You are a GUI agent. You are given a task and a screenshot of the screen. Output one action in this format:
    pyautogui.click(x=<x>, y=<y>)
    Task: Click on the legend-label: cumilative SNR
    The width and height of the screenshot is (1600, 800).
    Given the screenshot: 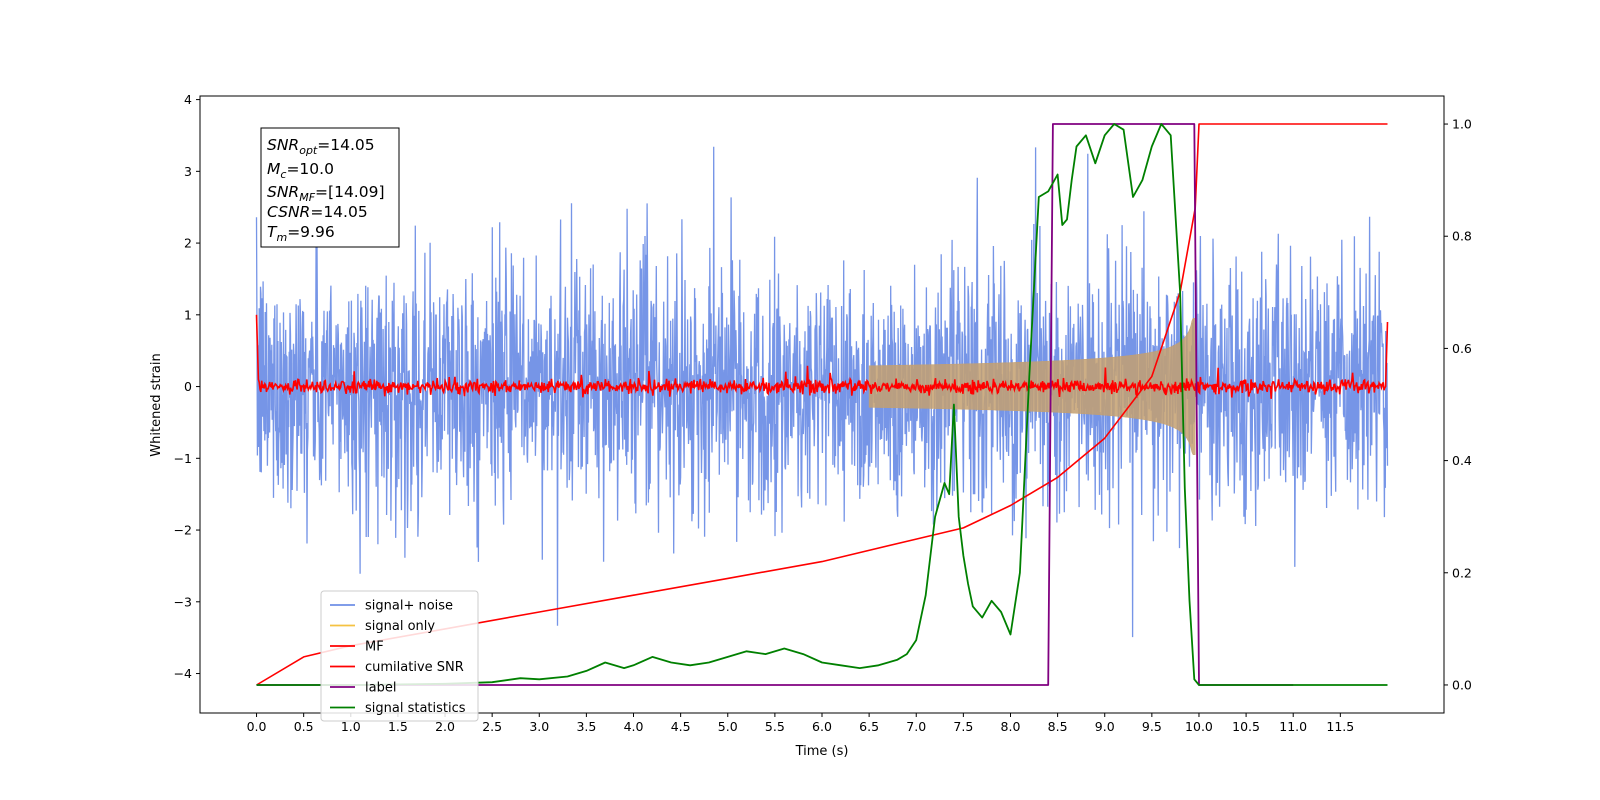 What is the action you would take?
    pyautogui.click(x=414, y=667)
    